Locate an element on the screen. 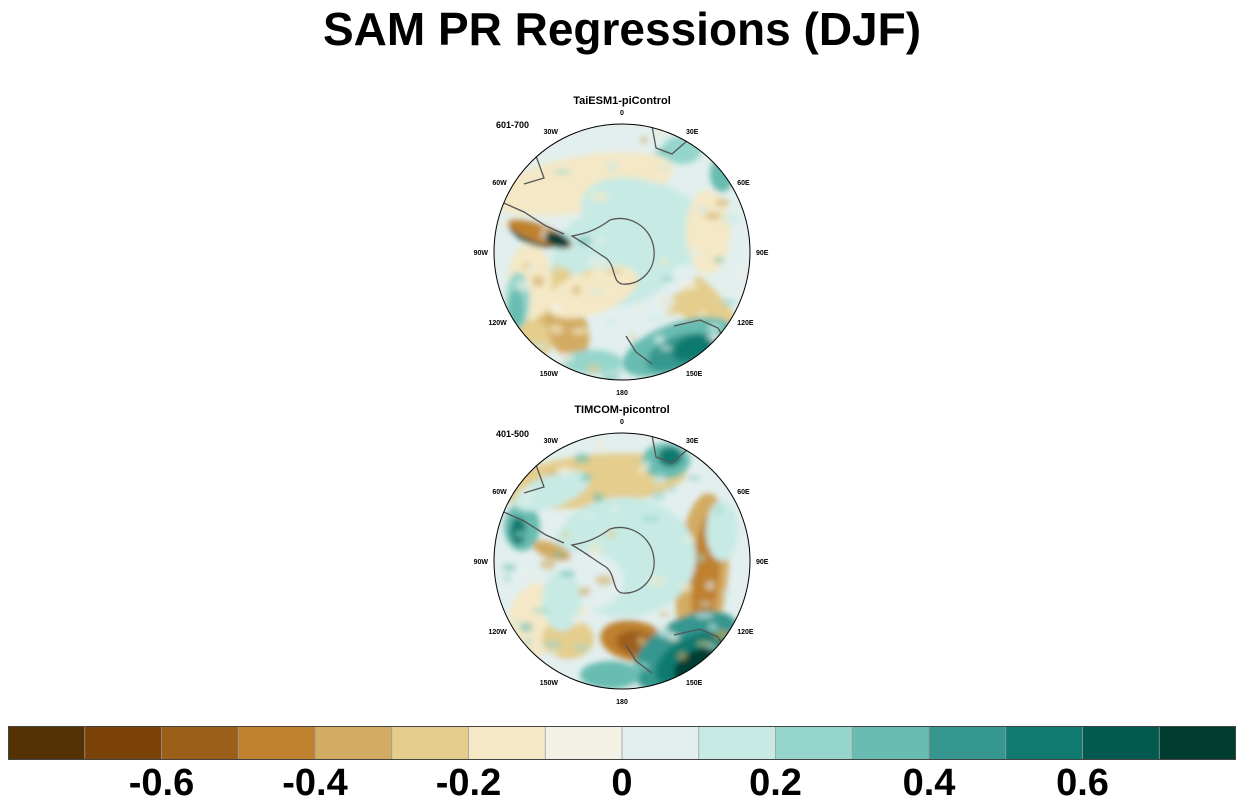 Image resolution: width=1244 pixels, height=807 pixels. longitude-label: 150W is located at coordinates (549, 374).